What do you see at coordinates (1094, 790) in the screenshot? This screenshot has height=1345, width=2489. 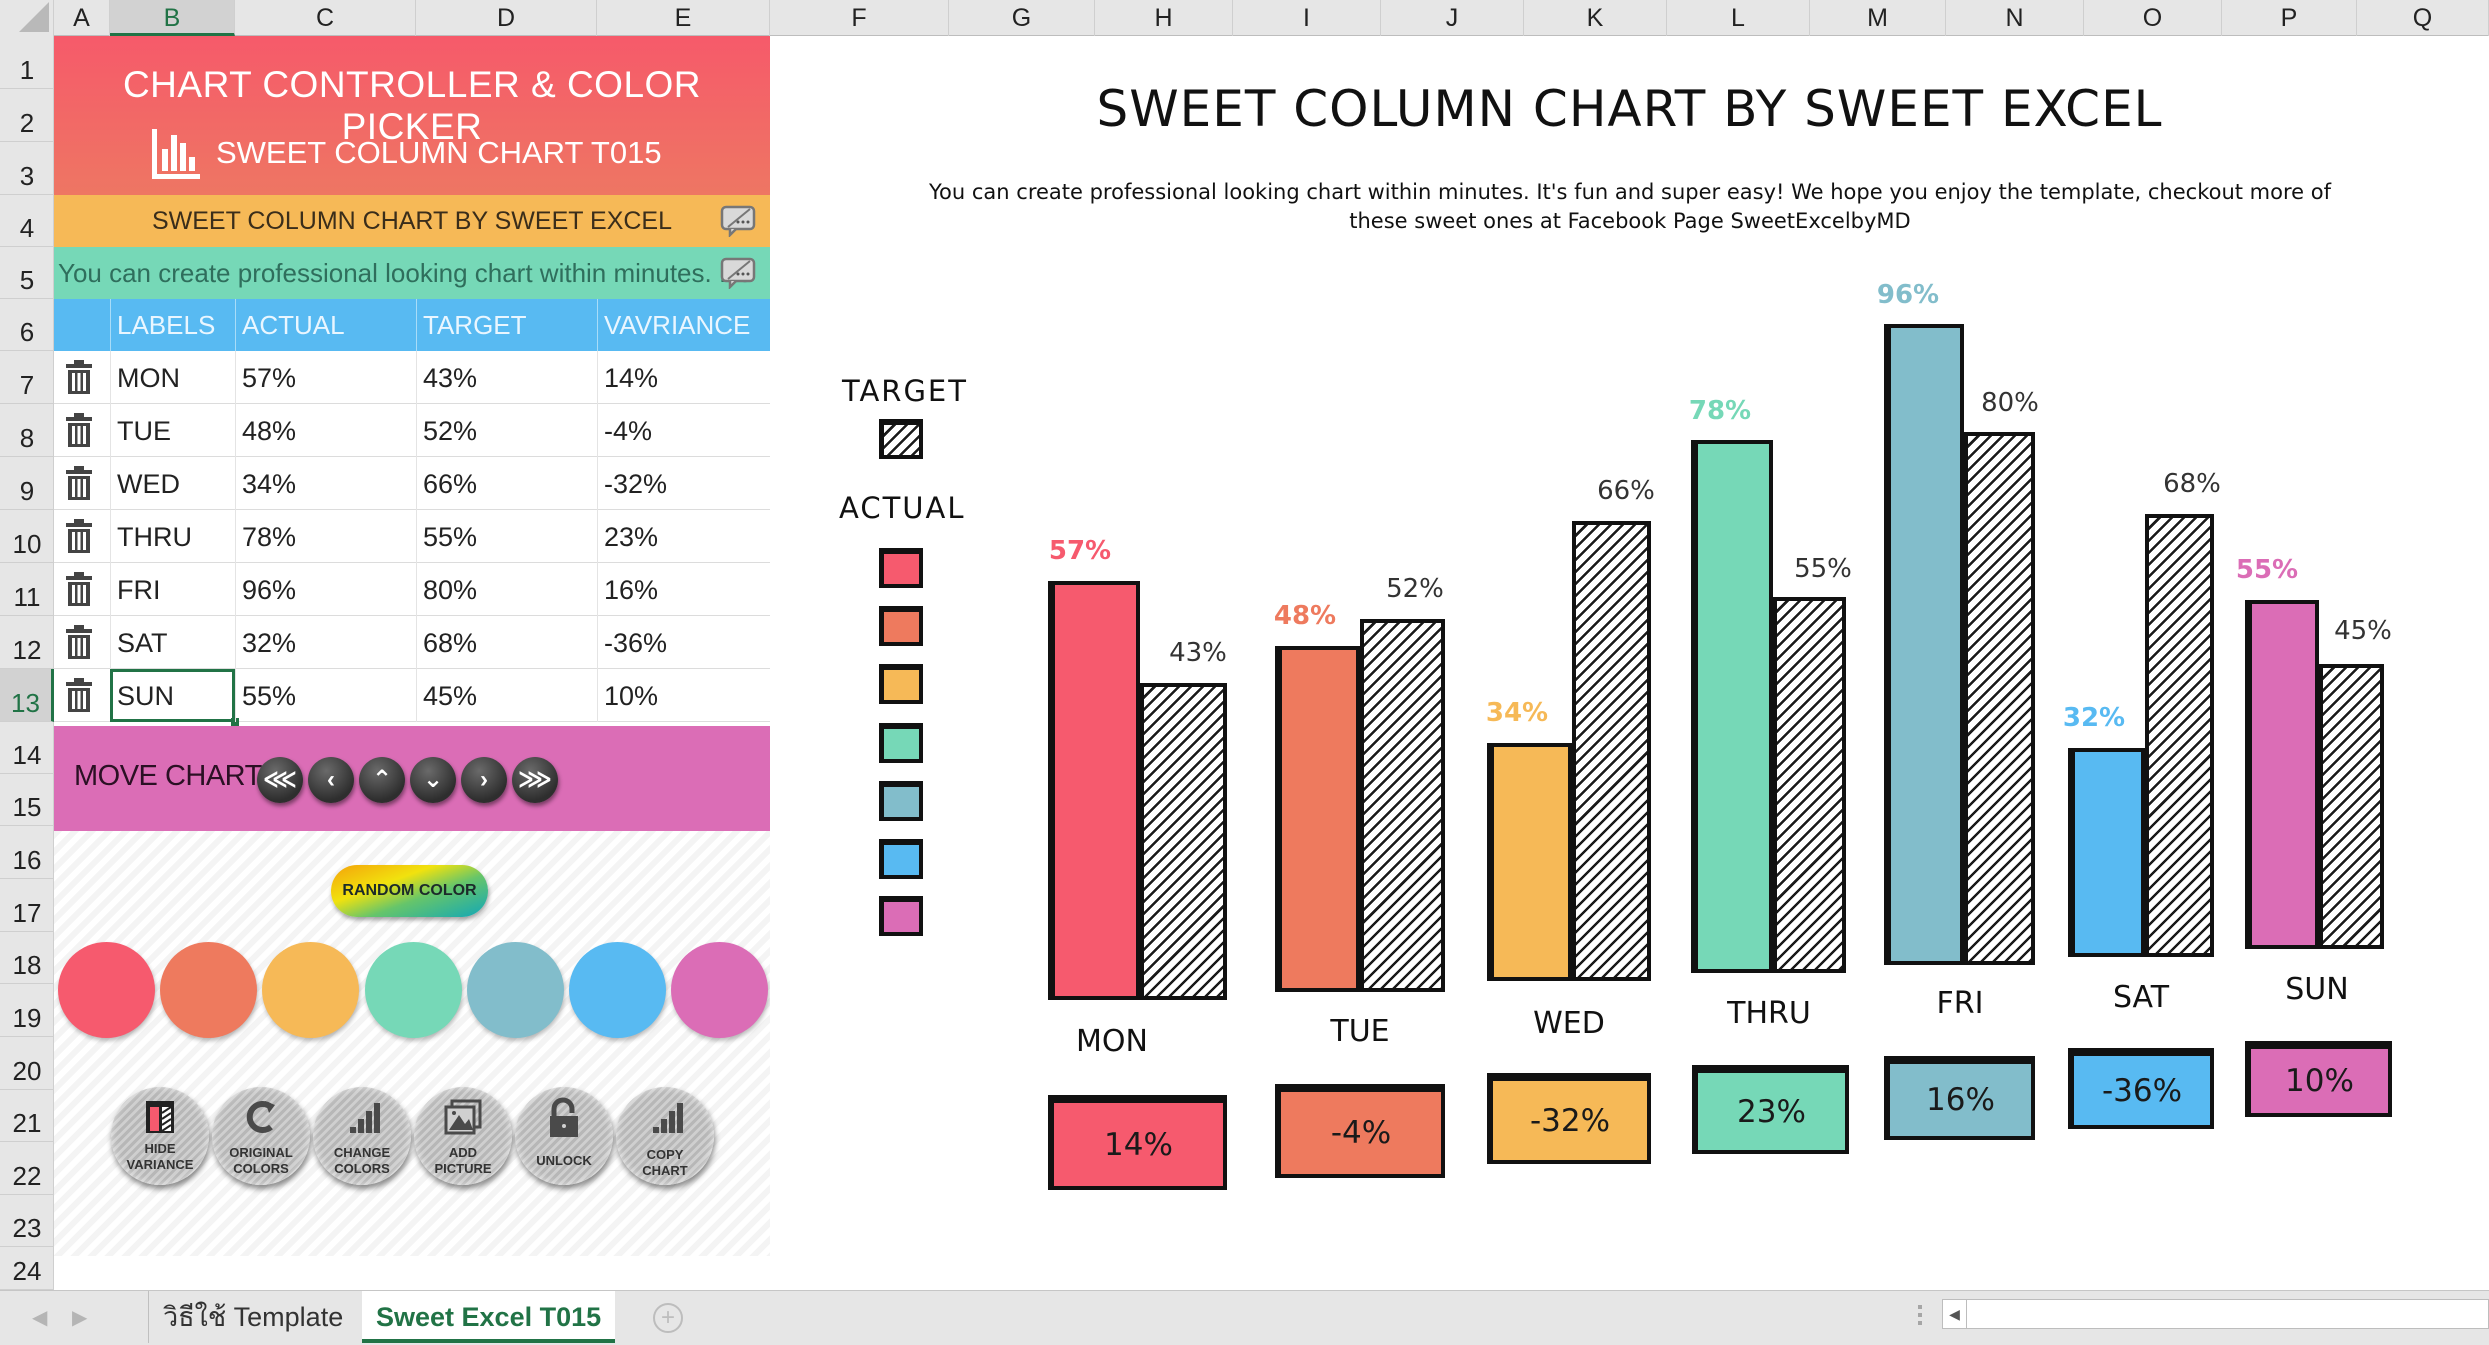 I see `actual-bar-mon` at bounding box center [1094, 790].